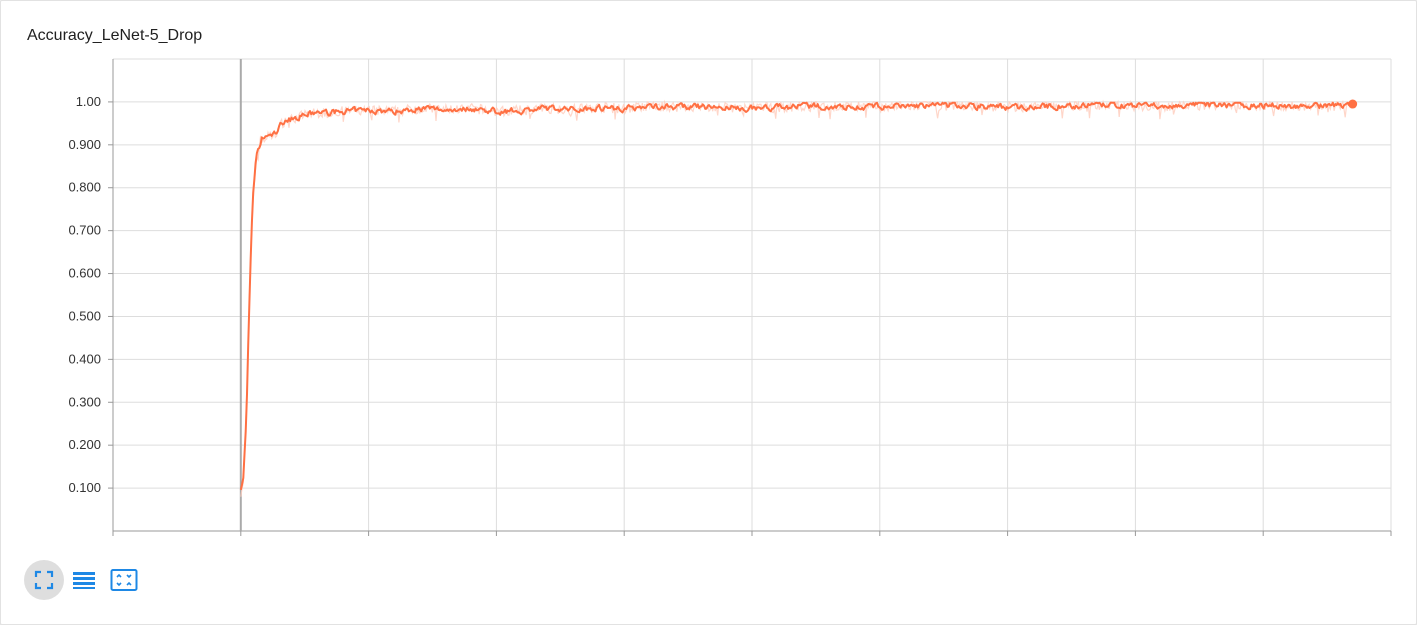 This screenshot has height=625, width=1417. I want to click on expand-chart-icon, so click(124, 580).